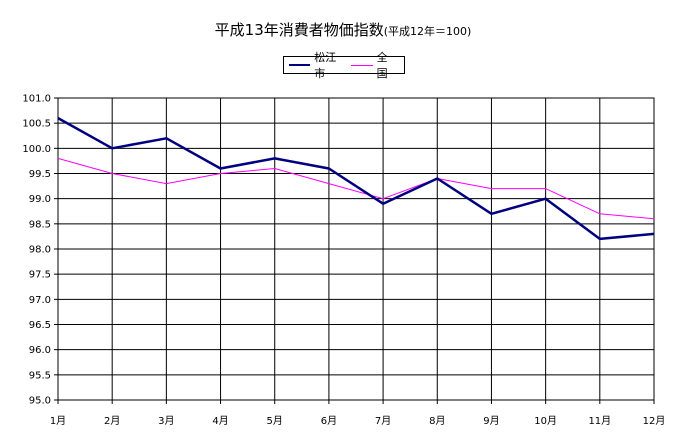  What do you see at coordinates (36, 124) in the screenshot?
I see `y-tick-label: 100.5` at bounding box center [36, 124].